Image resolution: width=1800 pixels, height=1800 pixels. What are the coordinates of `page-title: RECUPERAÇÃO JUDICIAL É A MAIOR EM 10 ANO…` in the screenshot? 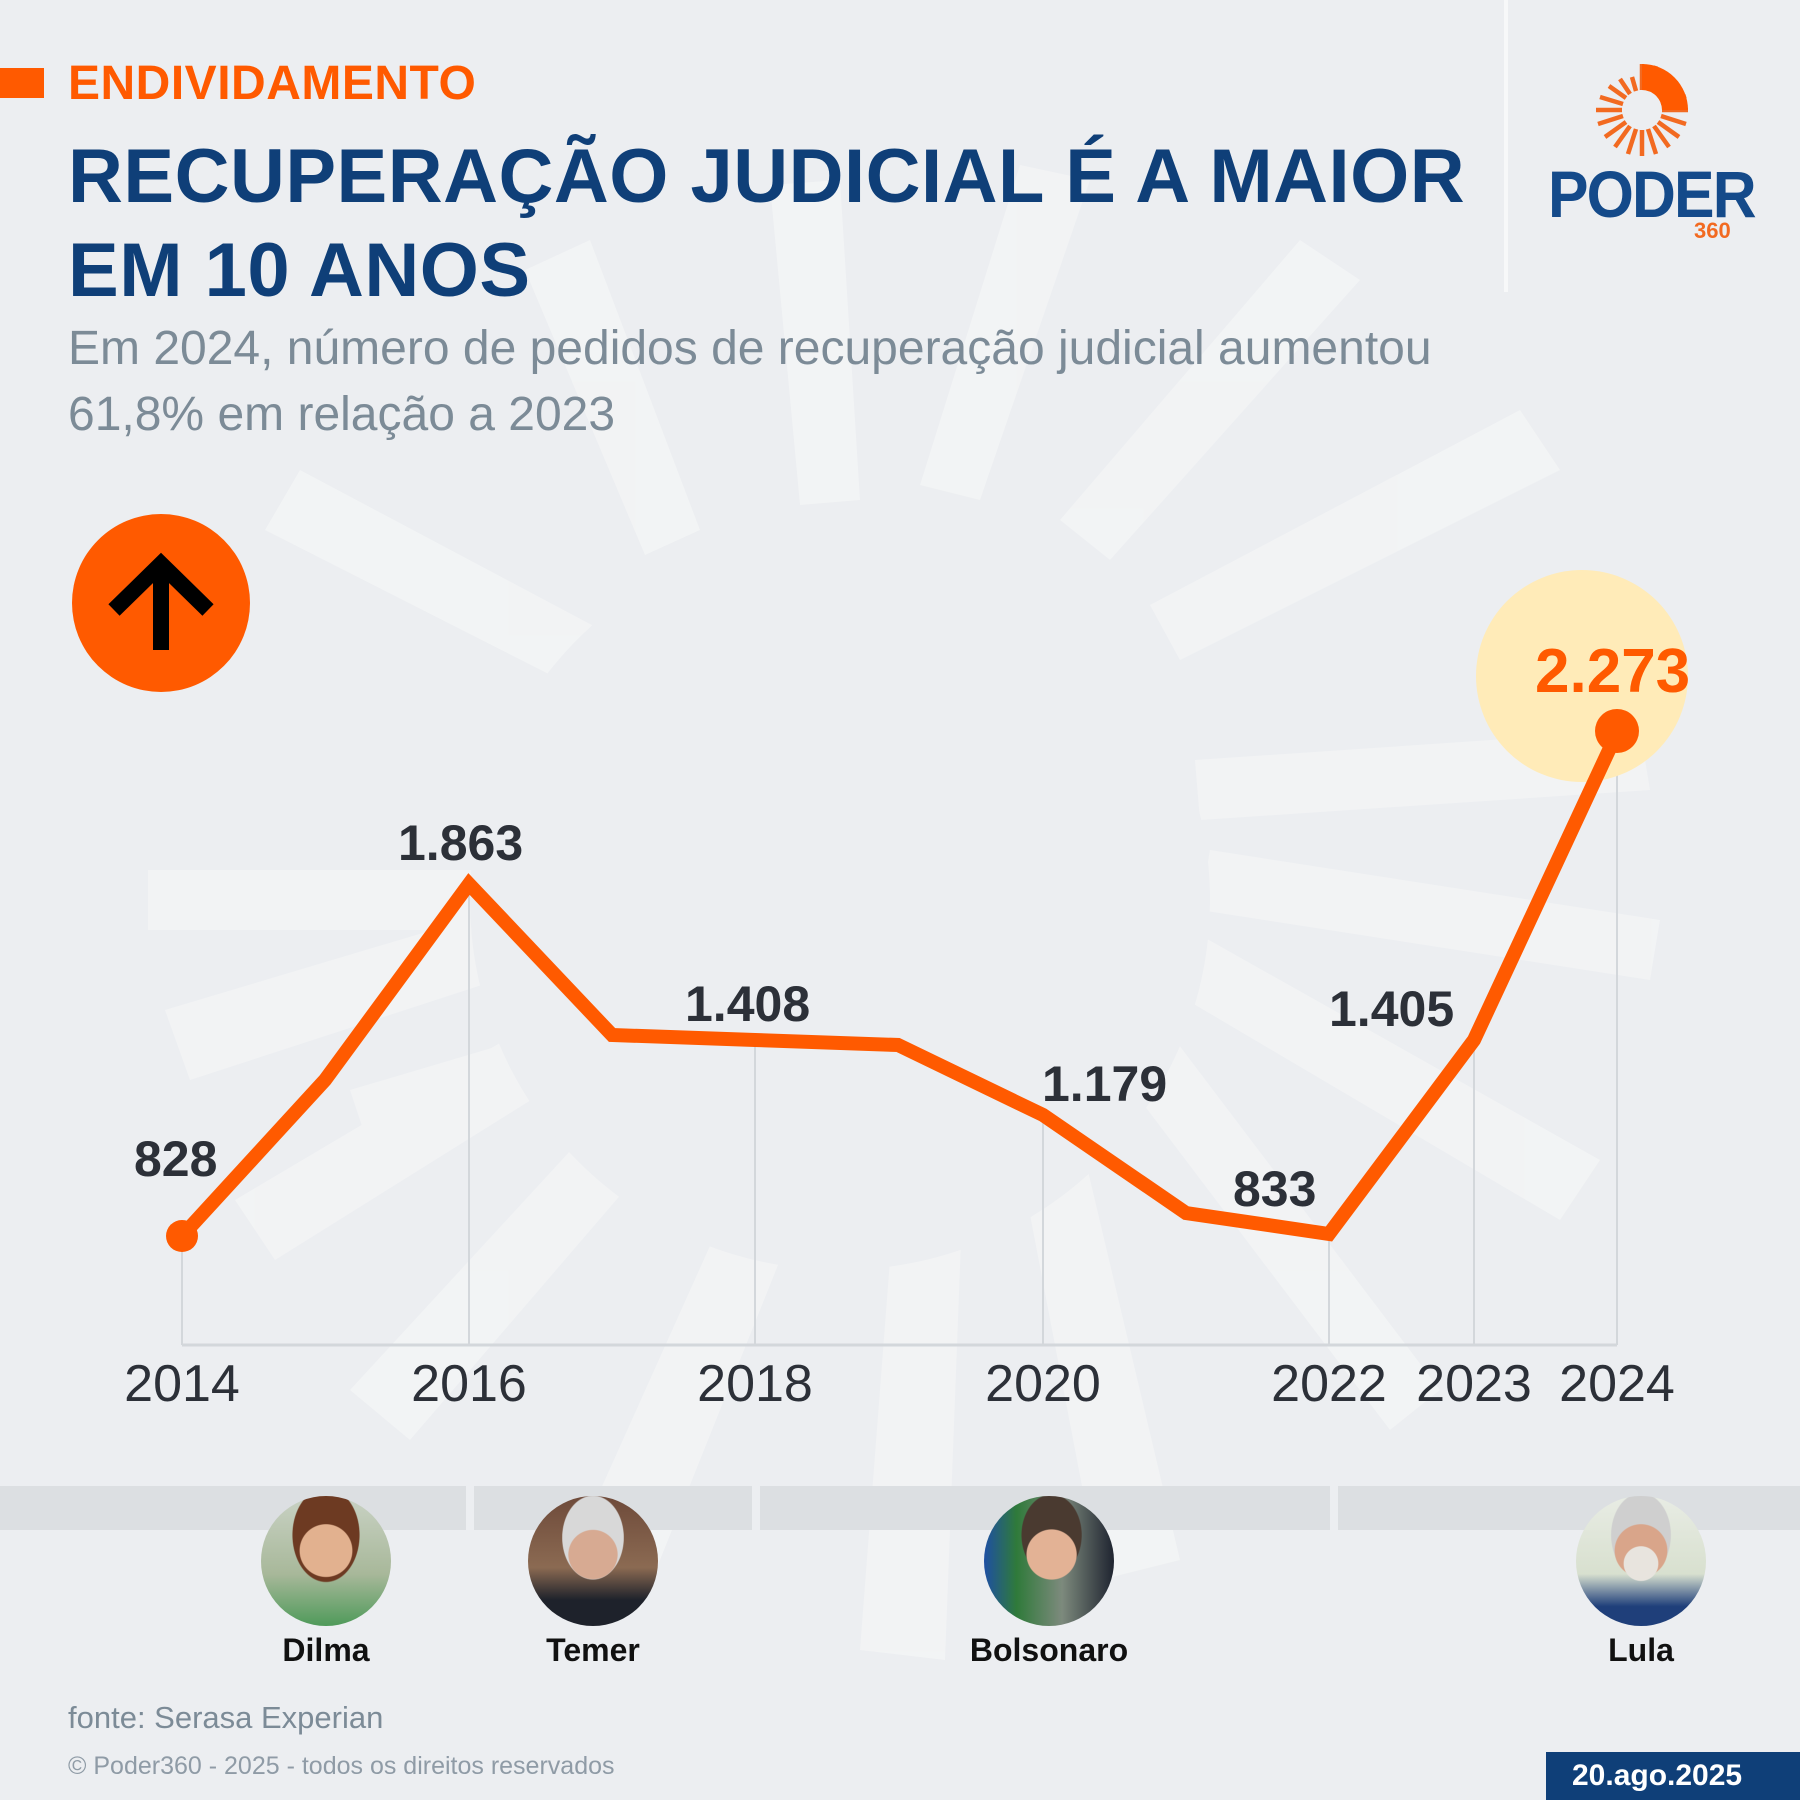 It's located at (767, 223).